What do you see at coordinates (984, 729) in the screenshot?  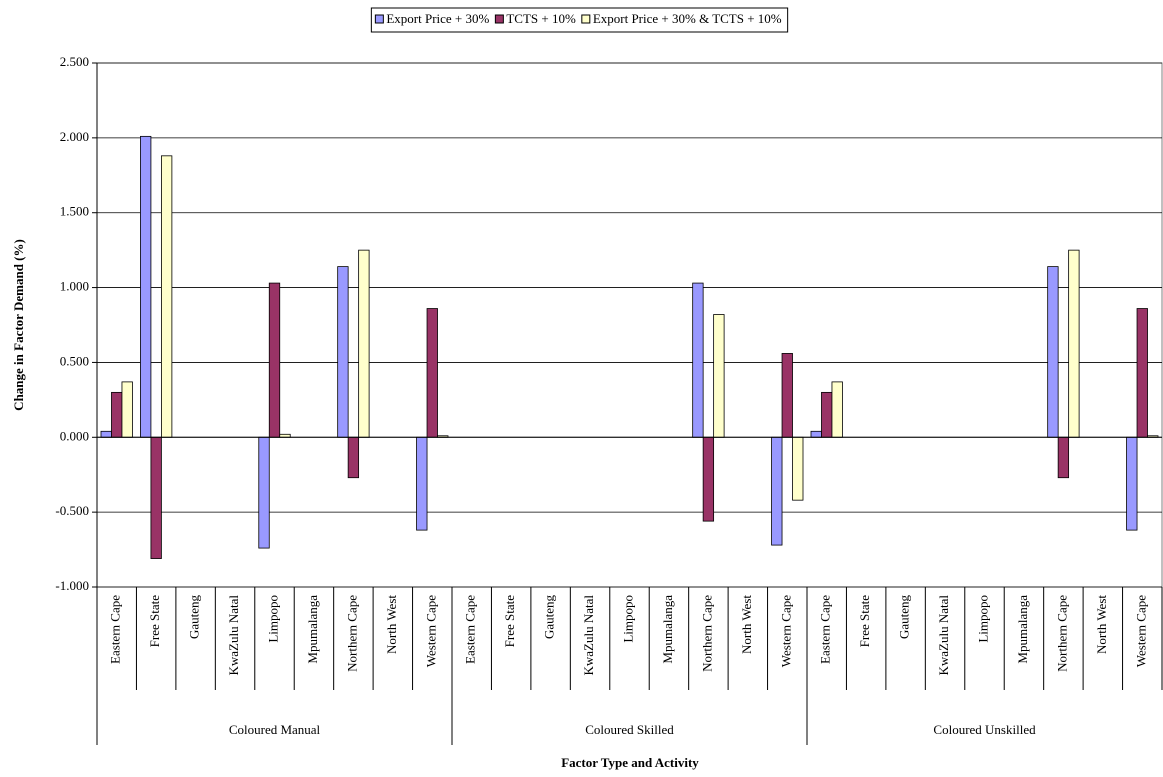 I see `group-label: Coloured Unskilled` at bounding box center [984, 729].